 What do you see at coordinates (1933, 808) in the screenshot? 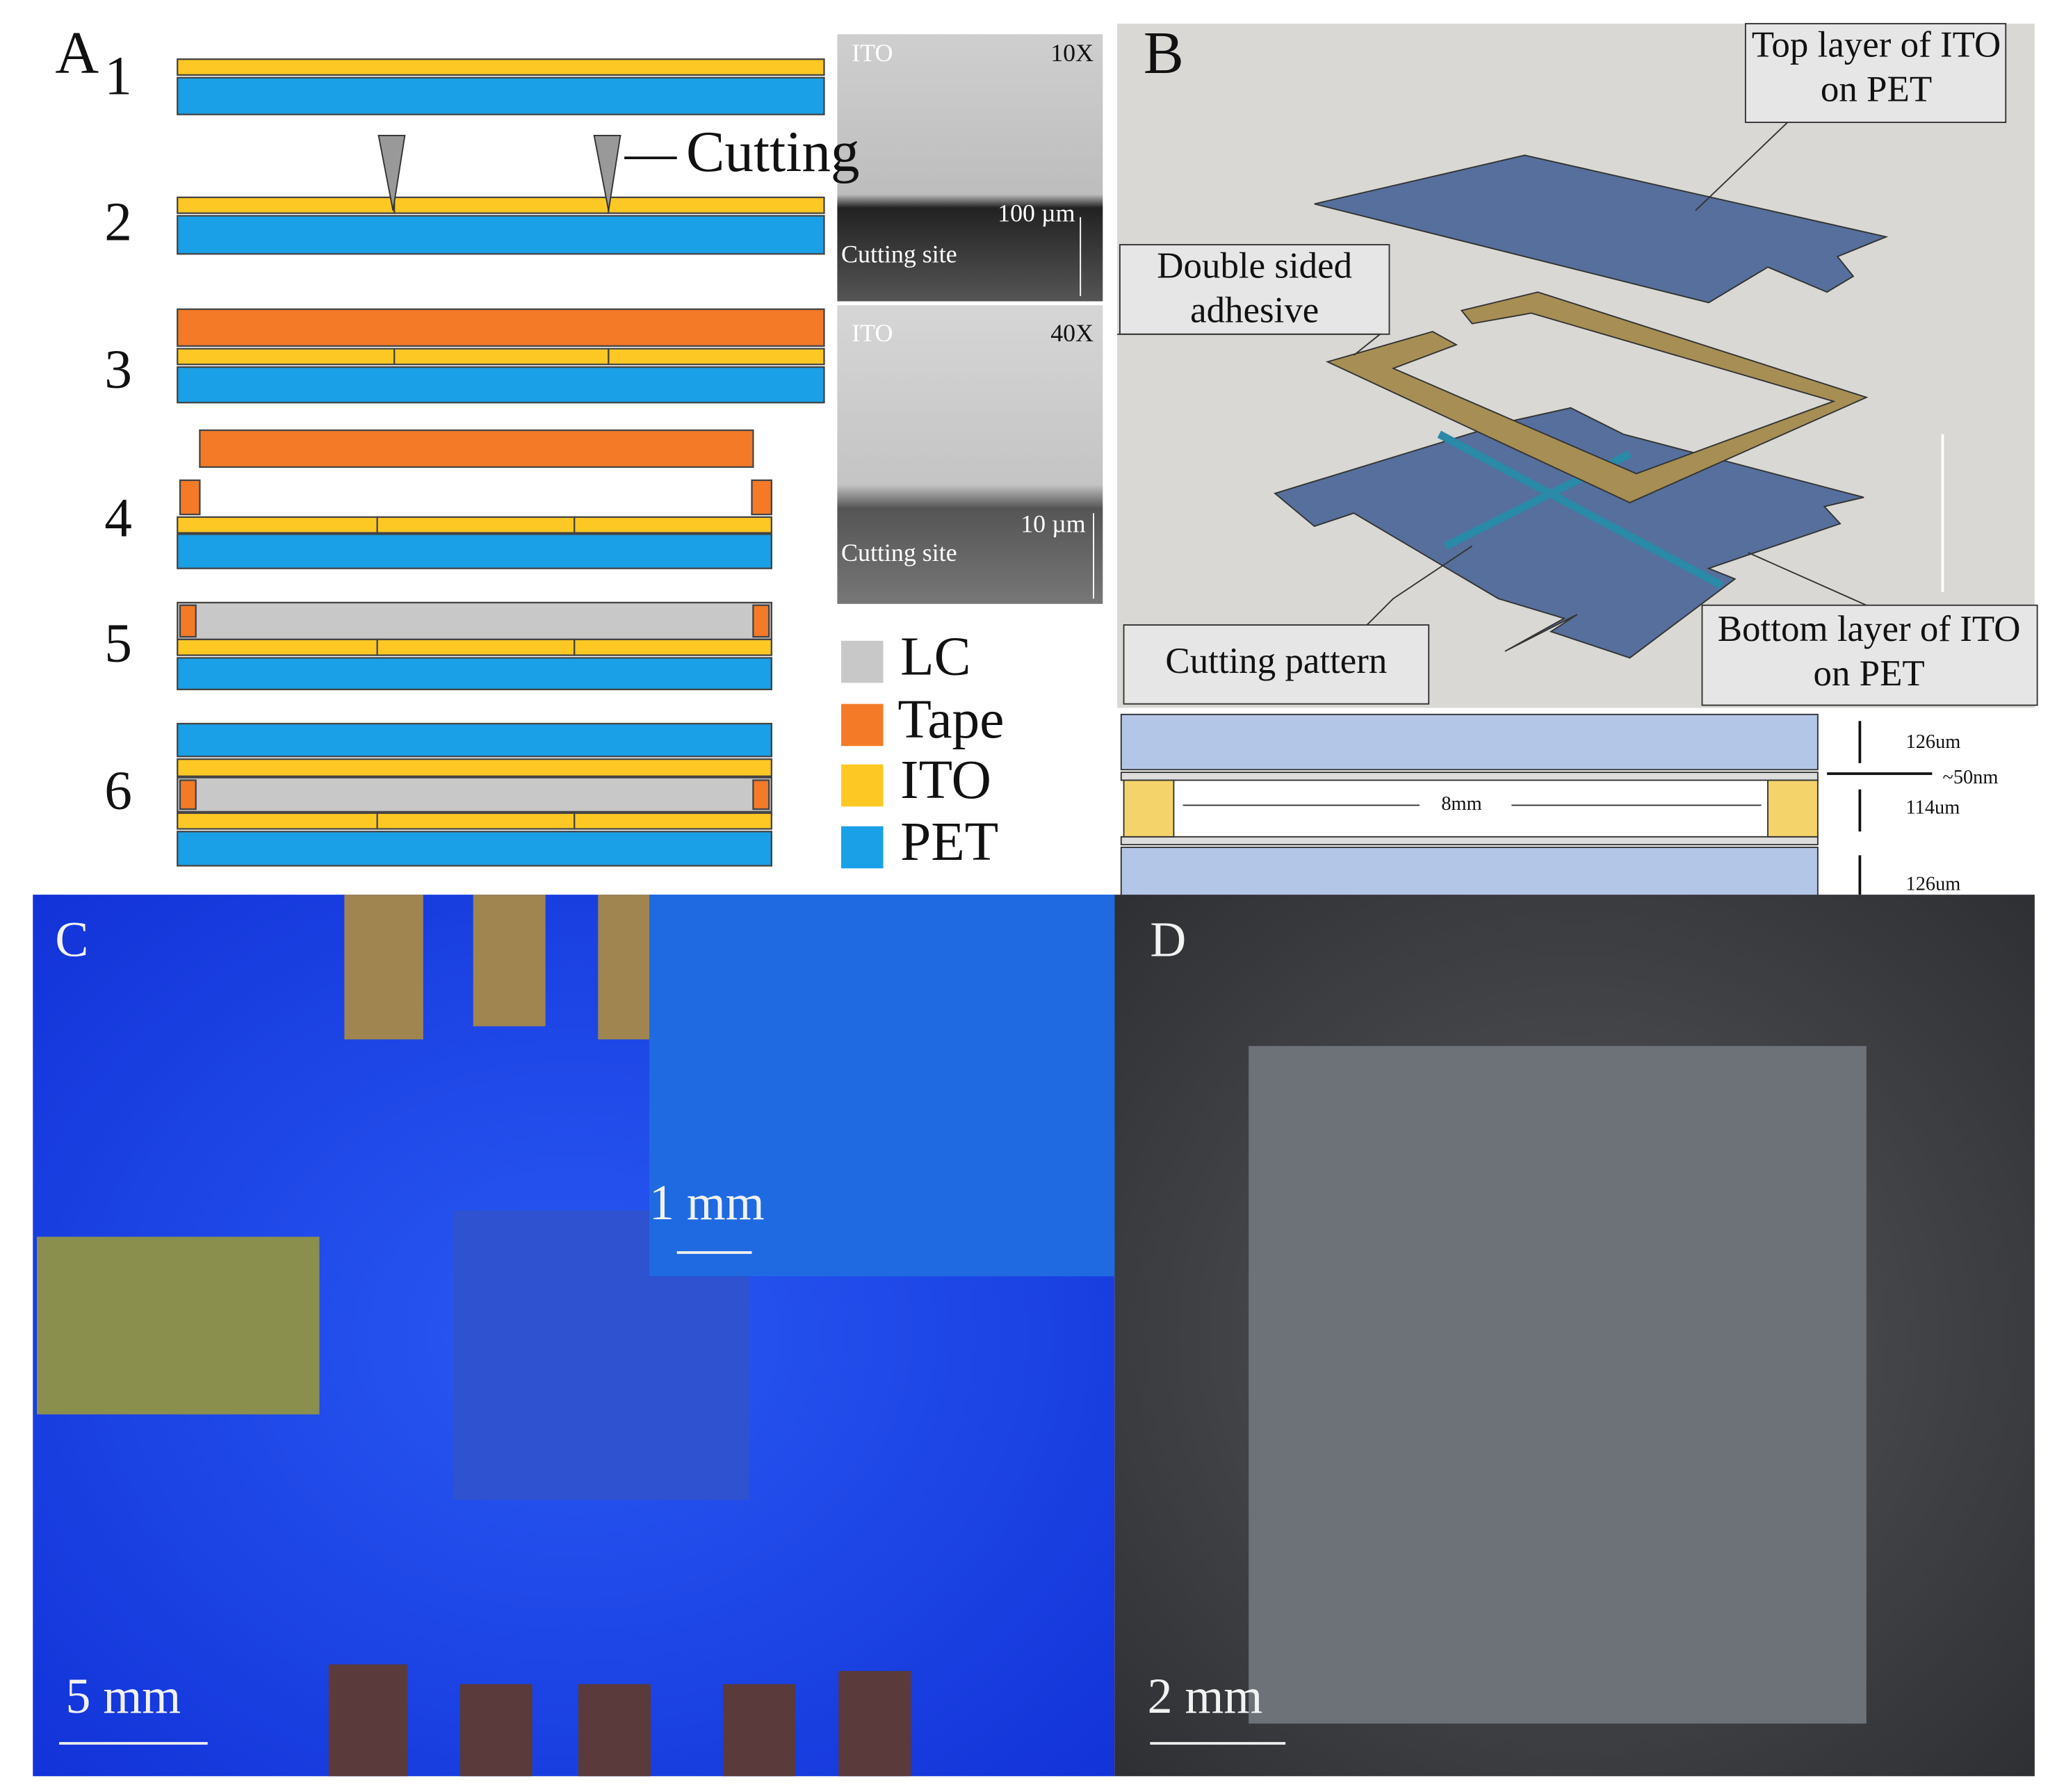
I see `dim-label: 114um` at bounding box center [1933, 808].